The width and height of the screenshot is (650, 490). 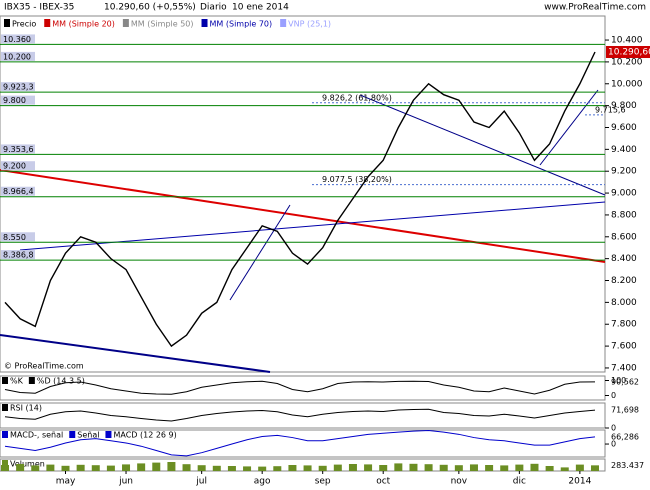 What do you see at coordinates (579, 482) in the screenshot?
I see `x-tick-label: 2014` at bounding box center [579, 482].